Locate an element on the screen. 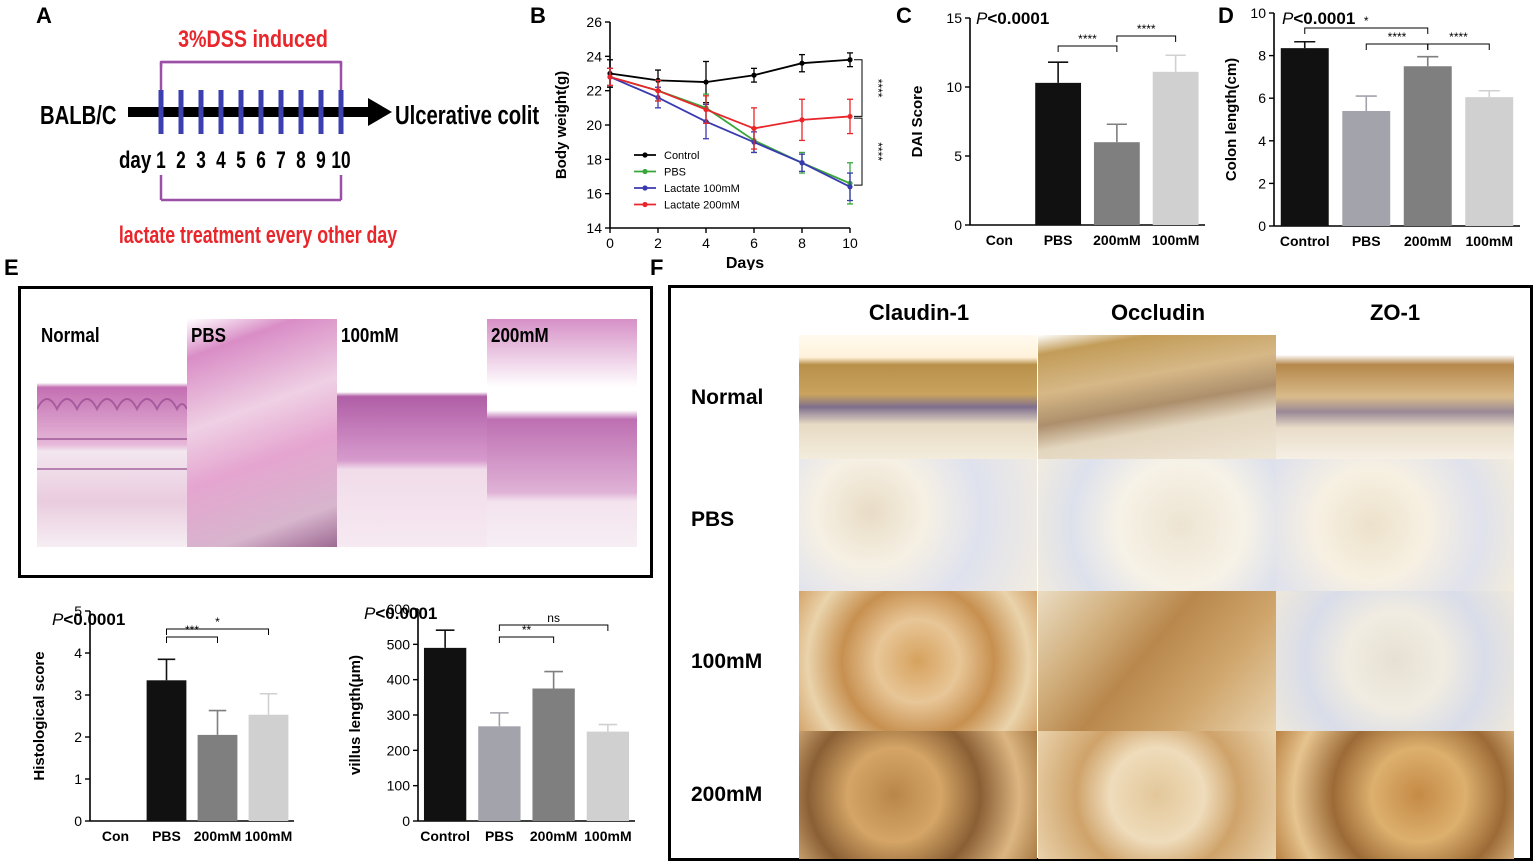 This screenshot has width=1535, height=863. D-ytick-label: 0 is located at coordinates (1262, 226).